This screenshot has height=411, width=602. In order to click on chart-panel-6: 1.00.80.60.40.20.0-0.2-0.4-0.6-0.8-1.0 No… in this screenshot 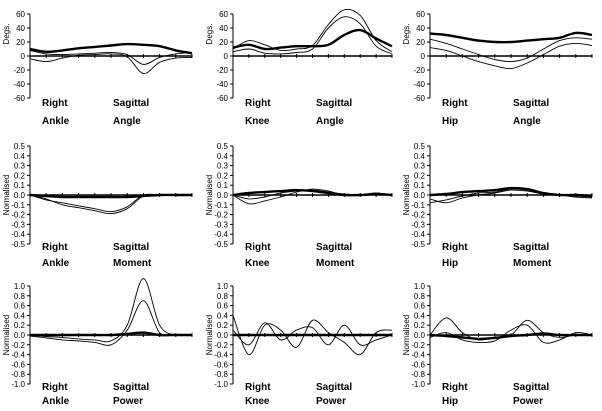, I will do `click(97, 342)`.